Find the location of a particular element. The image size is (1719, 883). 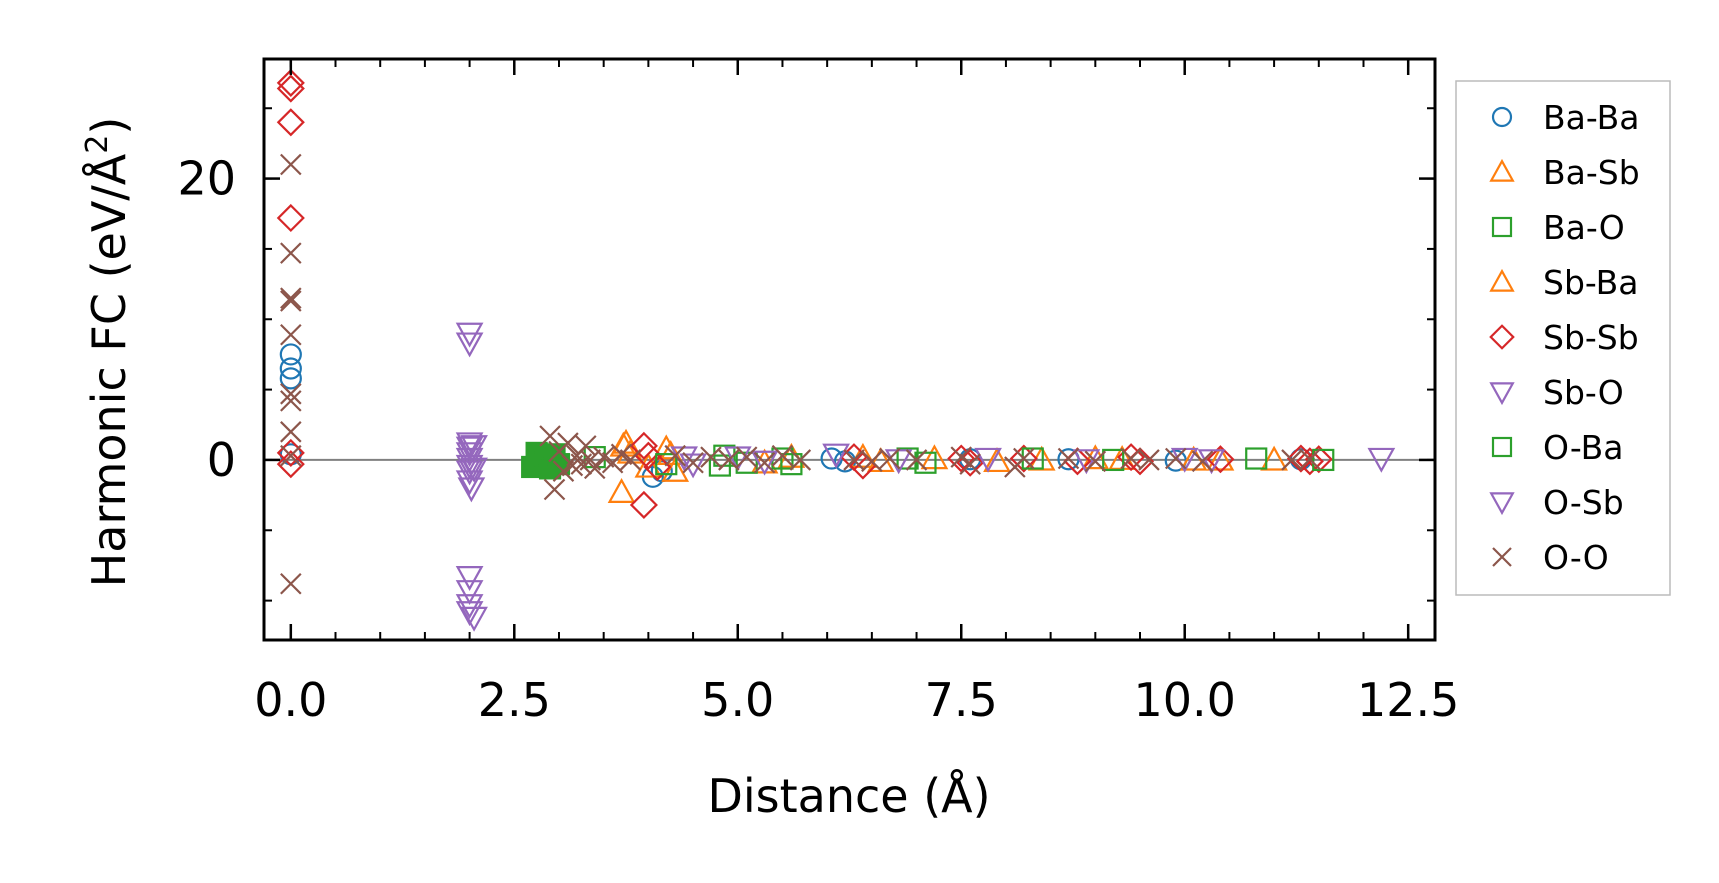

legend-label: Sb-Ba is located at coordinates (1591, 282).